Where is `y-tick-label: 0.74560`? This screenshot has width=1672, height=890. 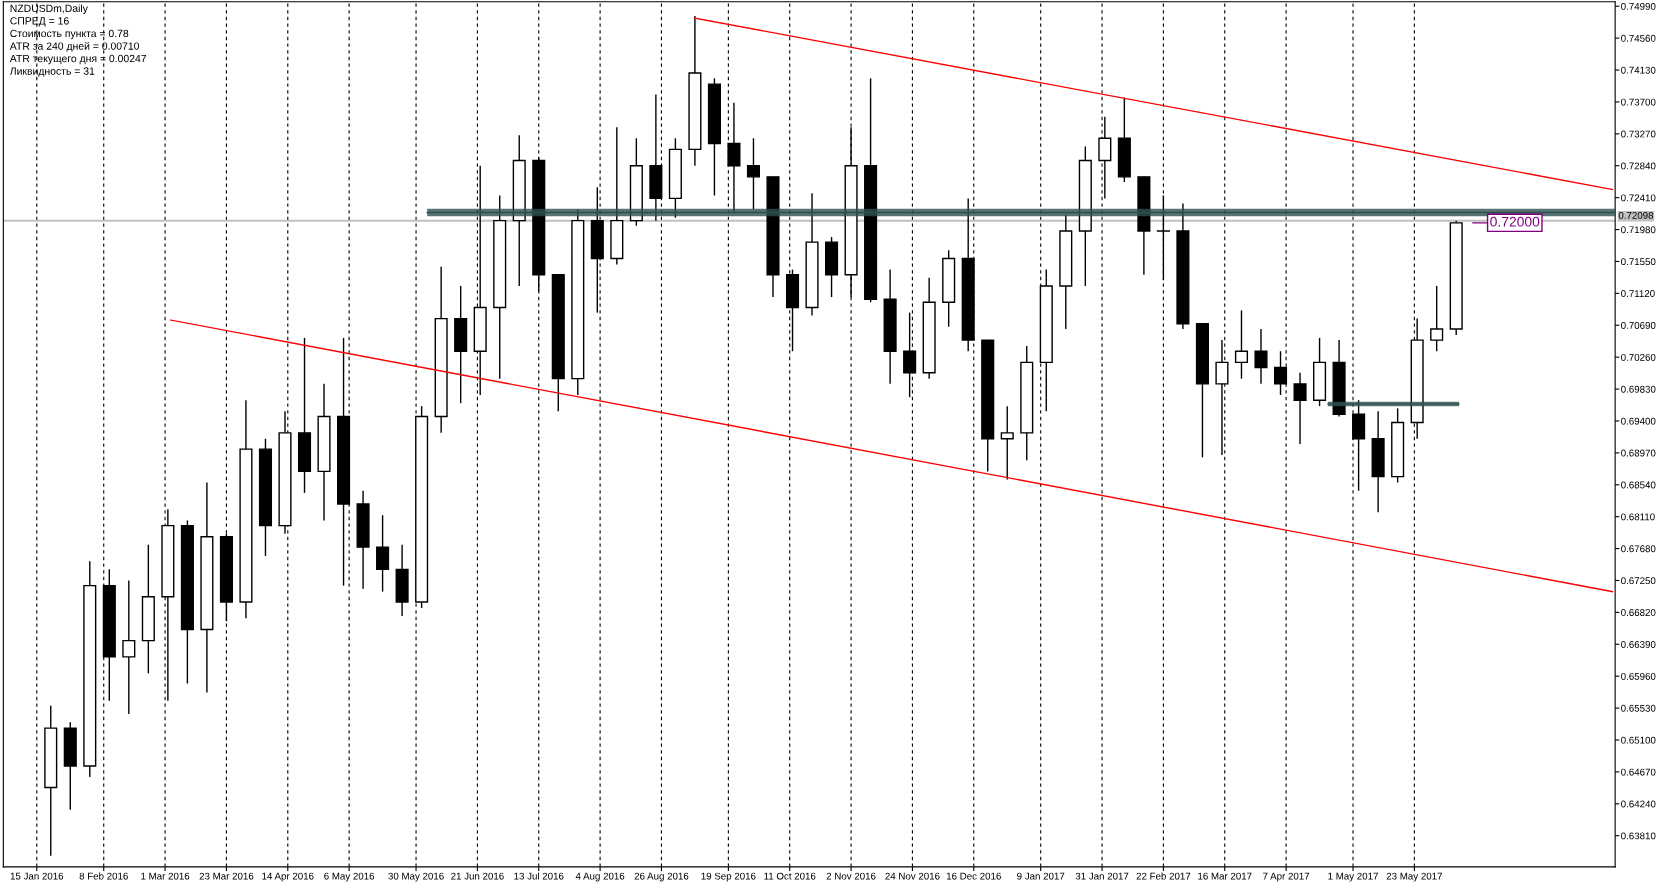 y-tick-label: 0.74560 is located at coordinates (1638, 38).